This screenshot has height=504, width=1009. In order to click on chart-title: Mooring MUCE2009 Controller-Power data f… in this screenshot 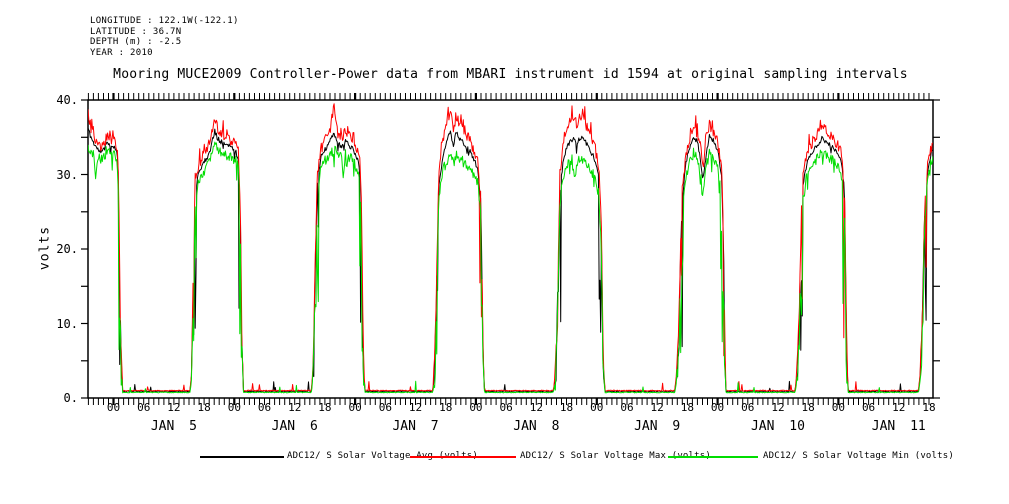, I will do `click(510, 74)`.